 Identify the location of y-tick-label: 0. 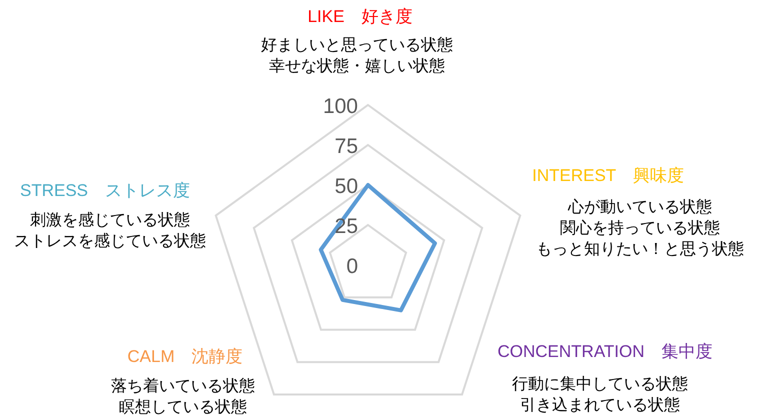
(352, 266).